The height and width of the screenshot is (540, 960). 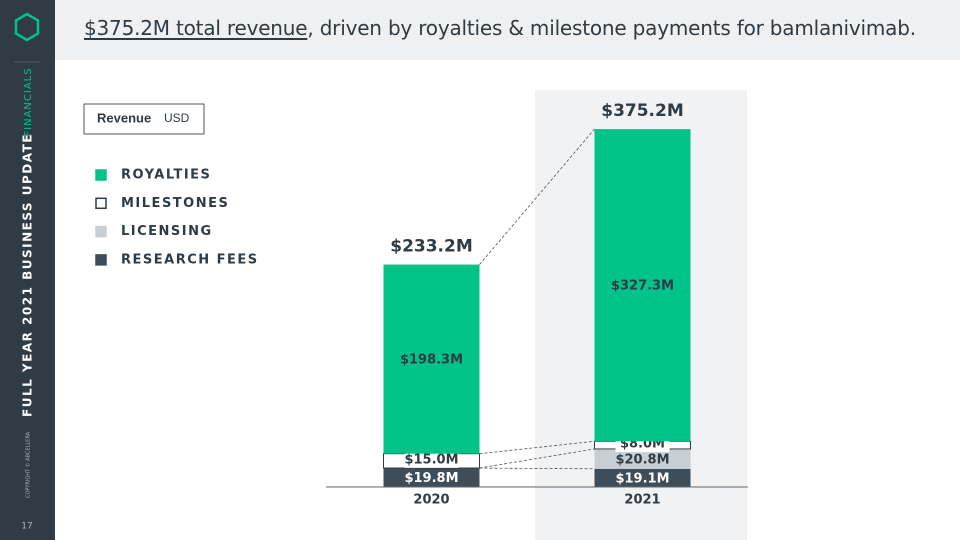 What do you see at coordinates (190, 259) in the screenshot?
I see `legend-label: RESEARCH FEES` at bounding box center [190, 259].